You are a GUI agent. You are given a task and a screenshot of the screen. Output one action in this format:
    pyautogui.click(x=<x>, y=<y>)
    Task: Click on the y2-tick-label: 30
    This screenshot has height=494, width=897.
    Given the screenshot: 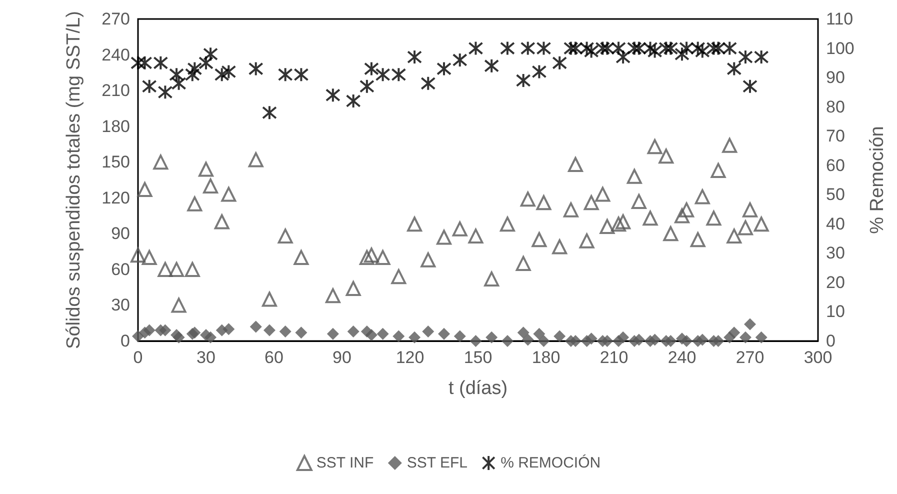 What is the action you would take?
    pyautogui.click(x=835, y=253)
    